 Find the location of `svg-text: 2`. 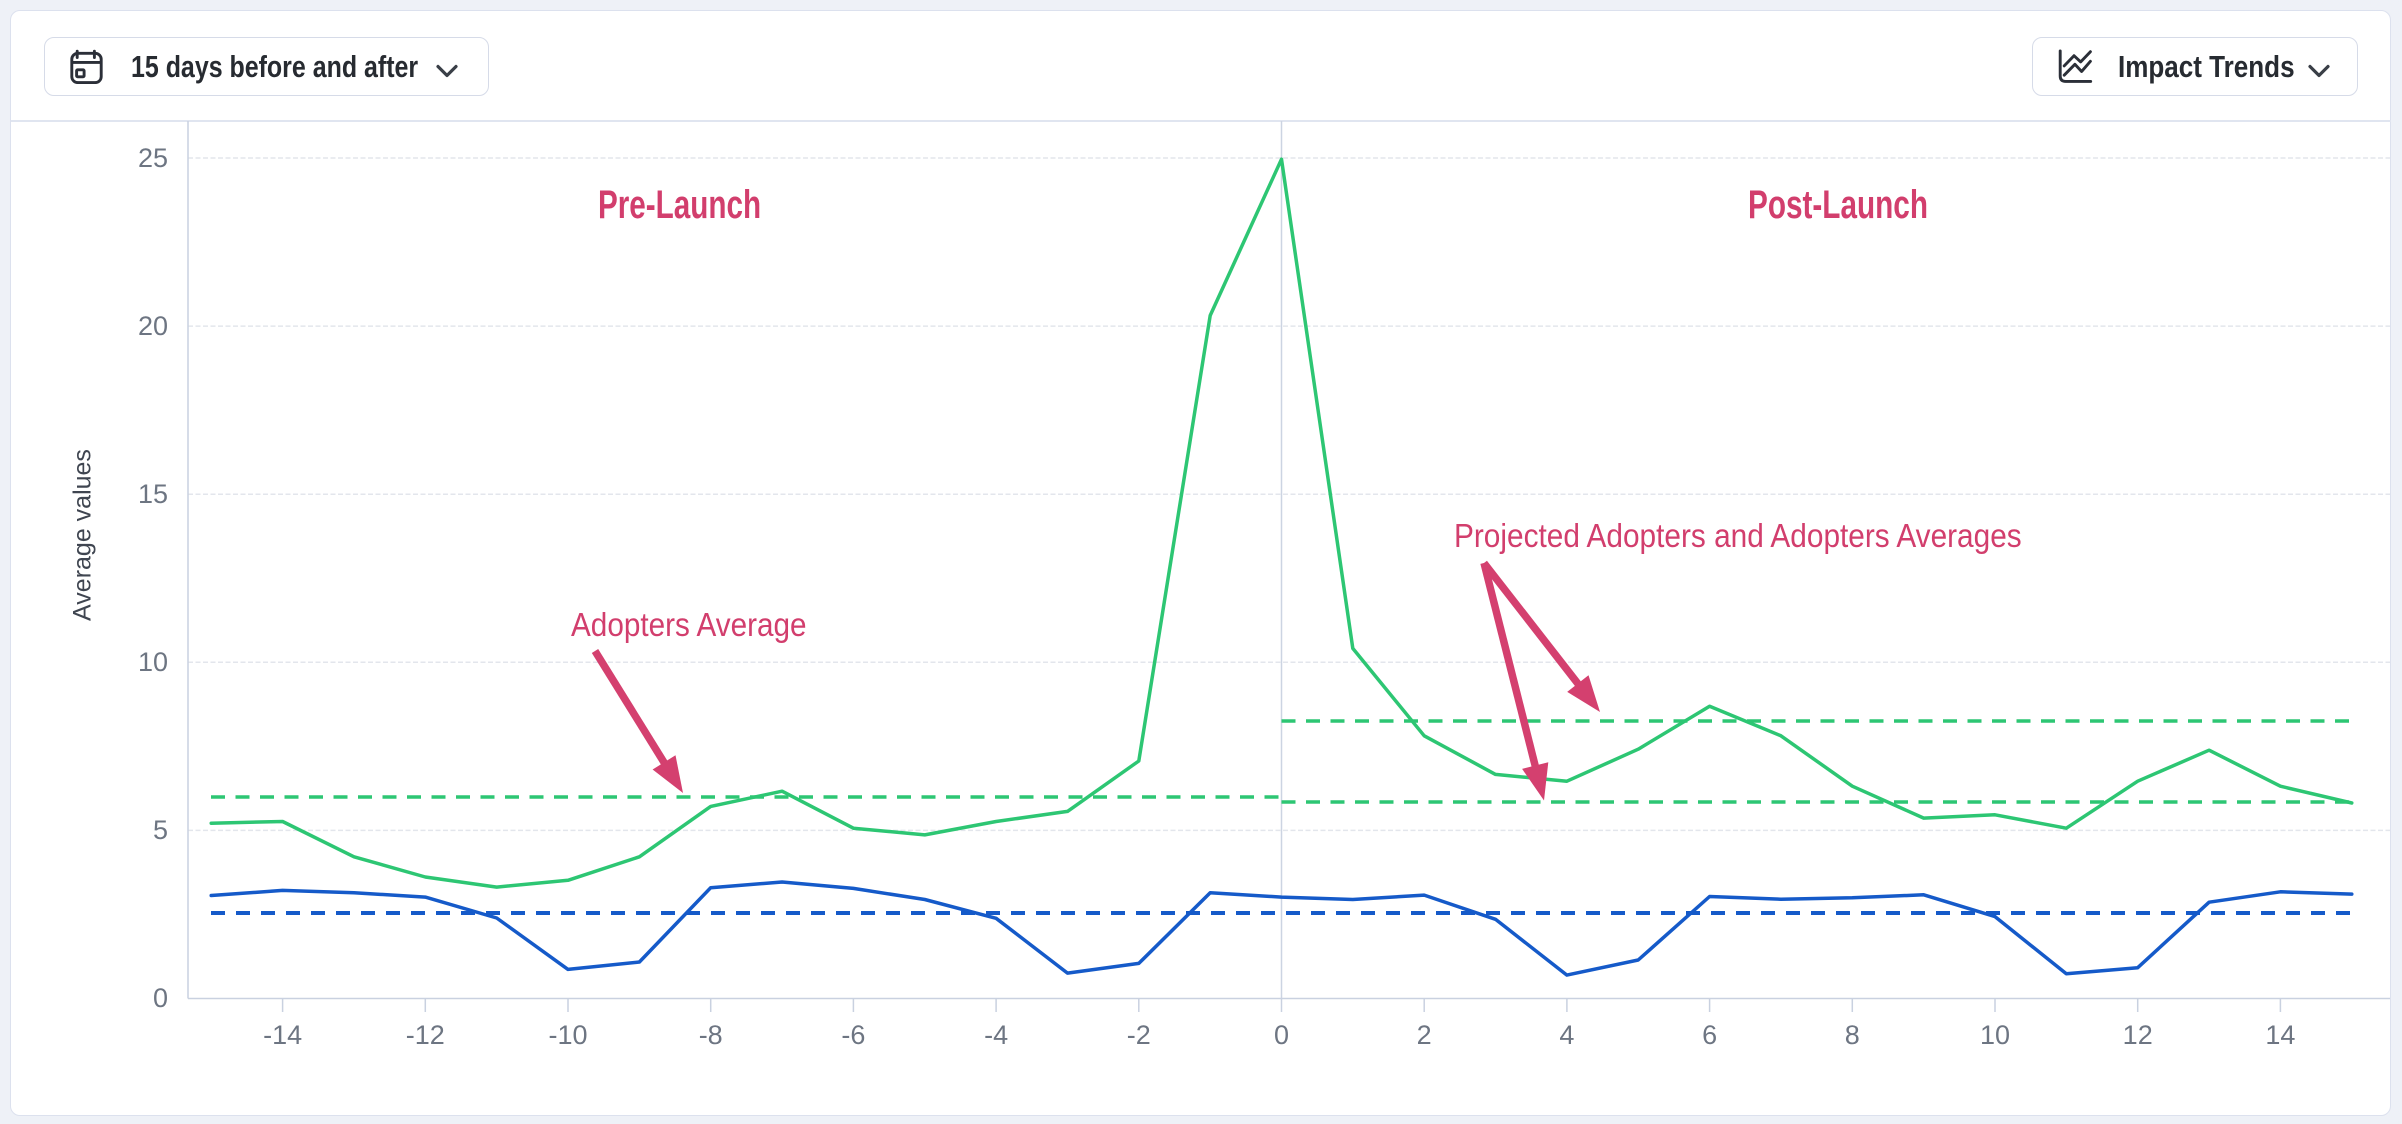

svg-text: 2 is located at coordinates (1424, 1035).